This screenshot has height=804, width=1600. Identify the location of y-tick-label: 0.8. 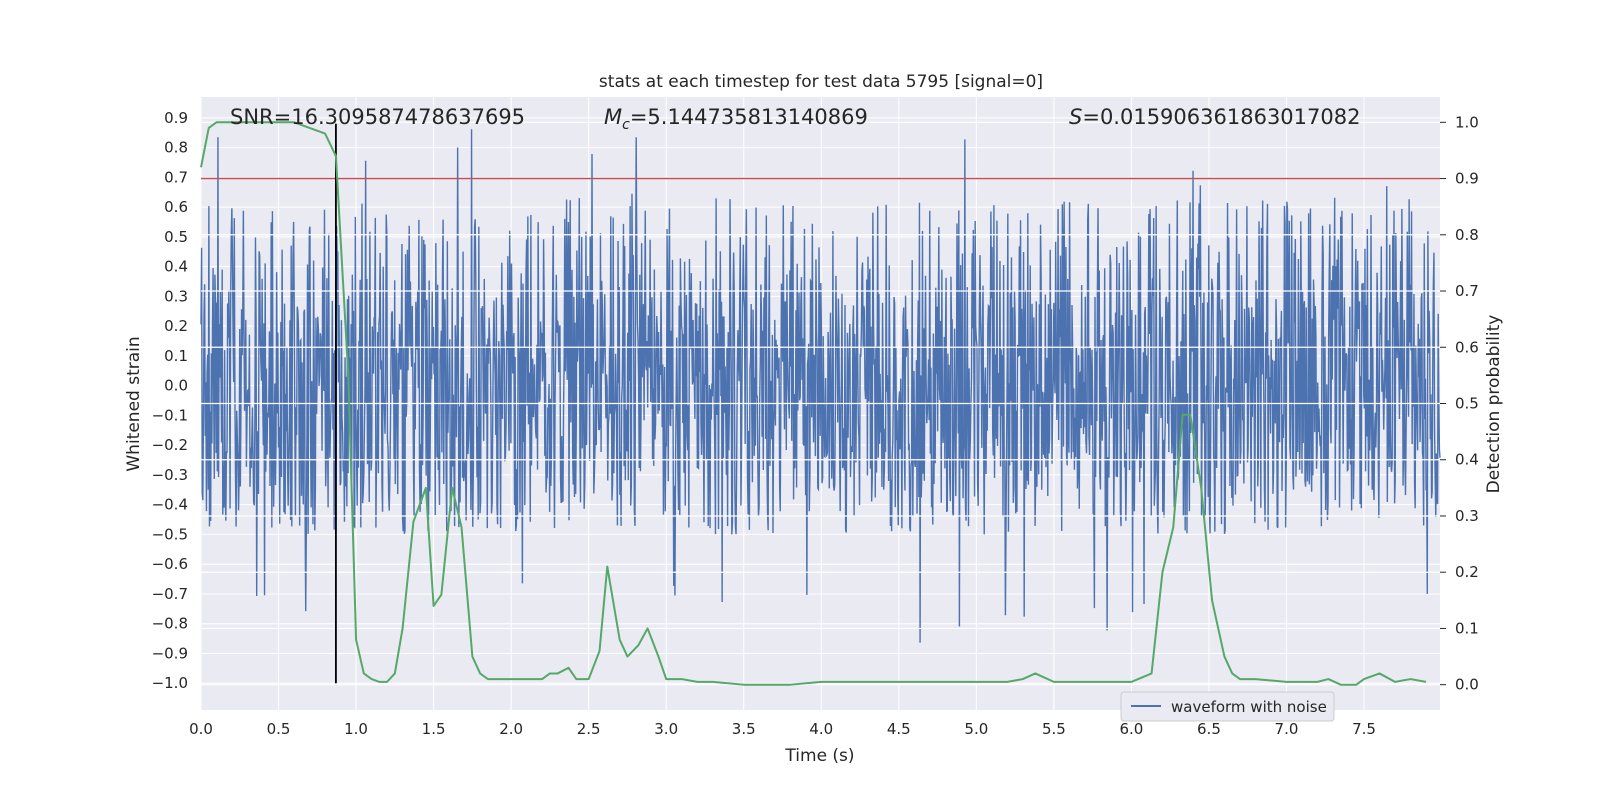
(176, 148).